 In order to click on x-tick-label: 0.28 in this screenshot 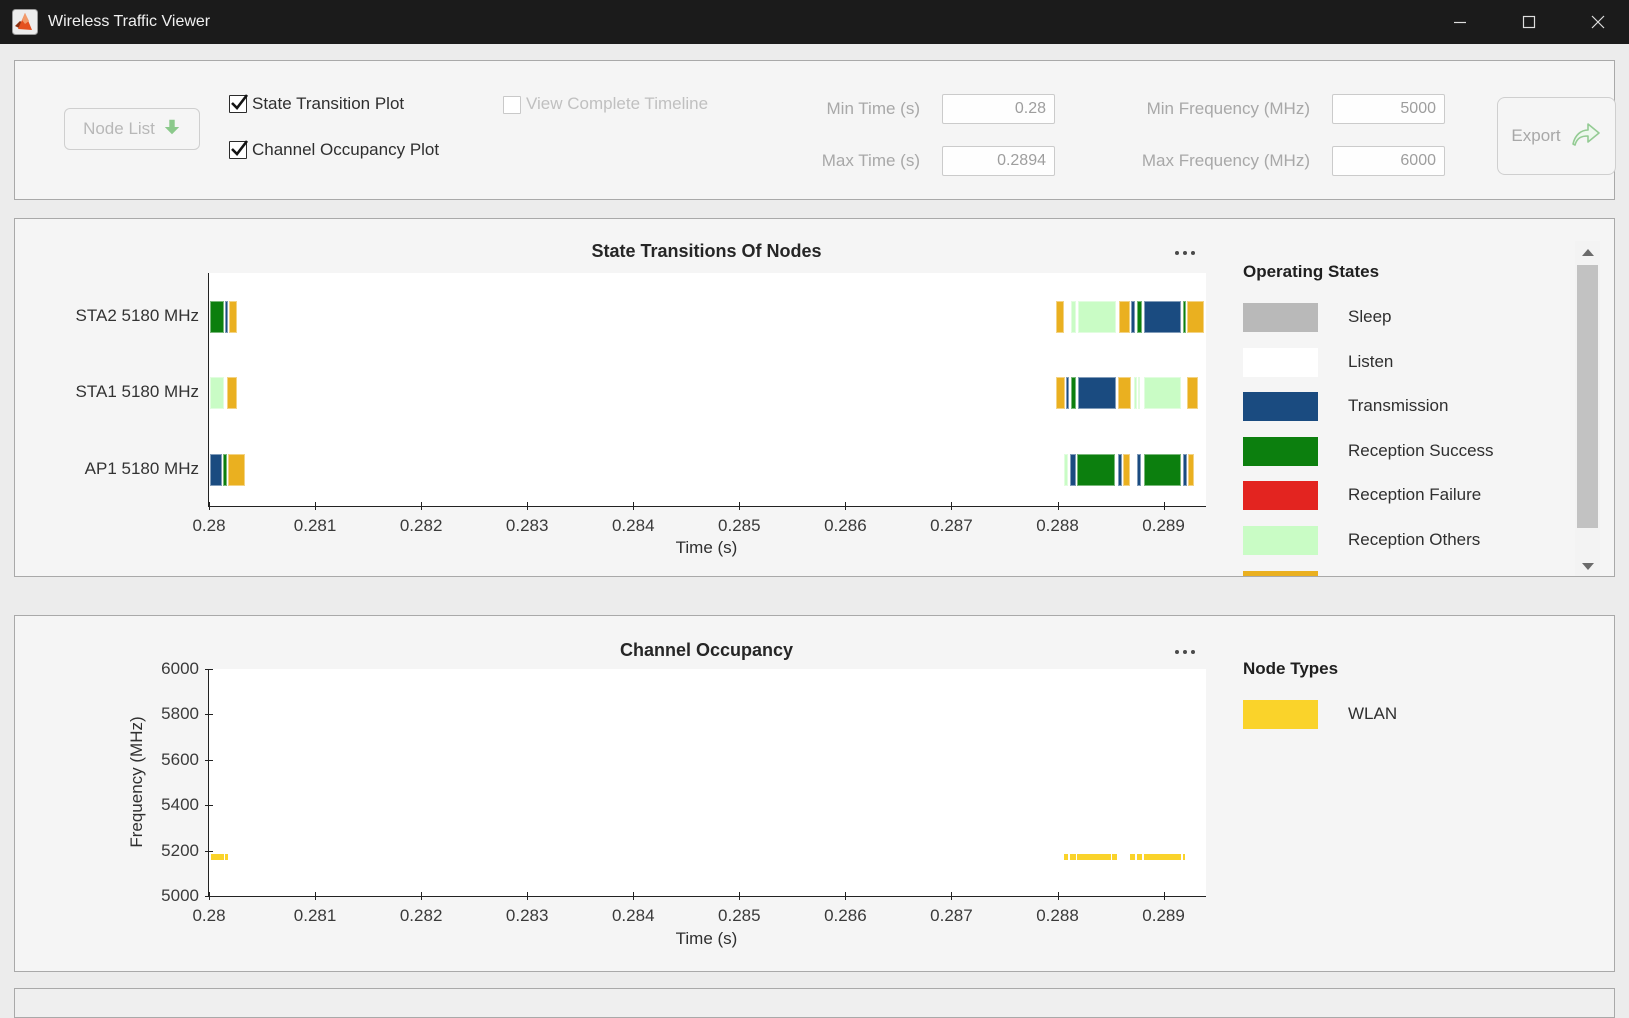, I will do `click(209, 525)`.